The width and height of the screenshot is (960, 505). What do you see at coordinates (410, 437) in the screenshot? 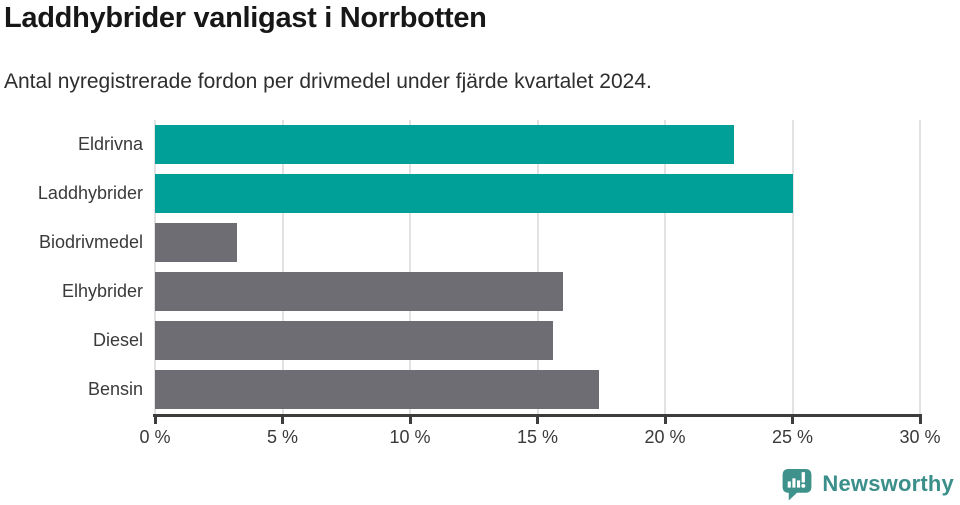
I see `x-tick-label-10: 10 %` at bounding box center [410, 437].